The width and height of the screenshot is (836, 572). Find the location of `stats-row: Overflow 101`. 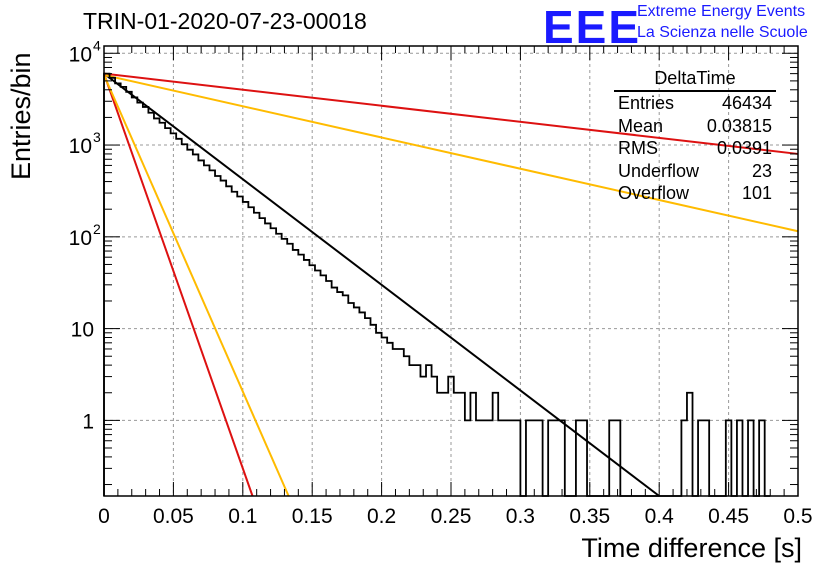

stats-row: Overflow 101 is located at coordinates (695, 193).